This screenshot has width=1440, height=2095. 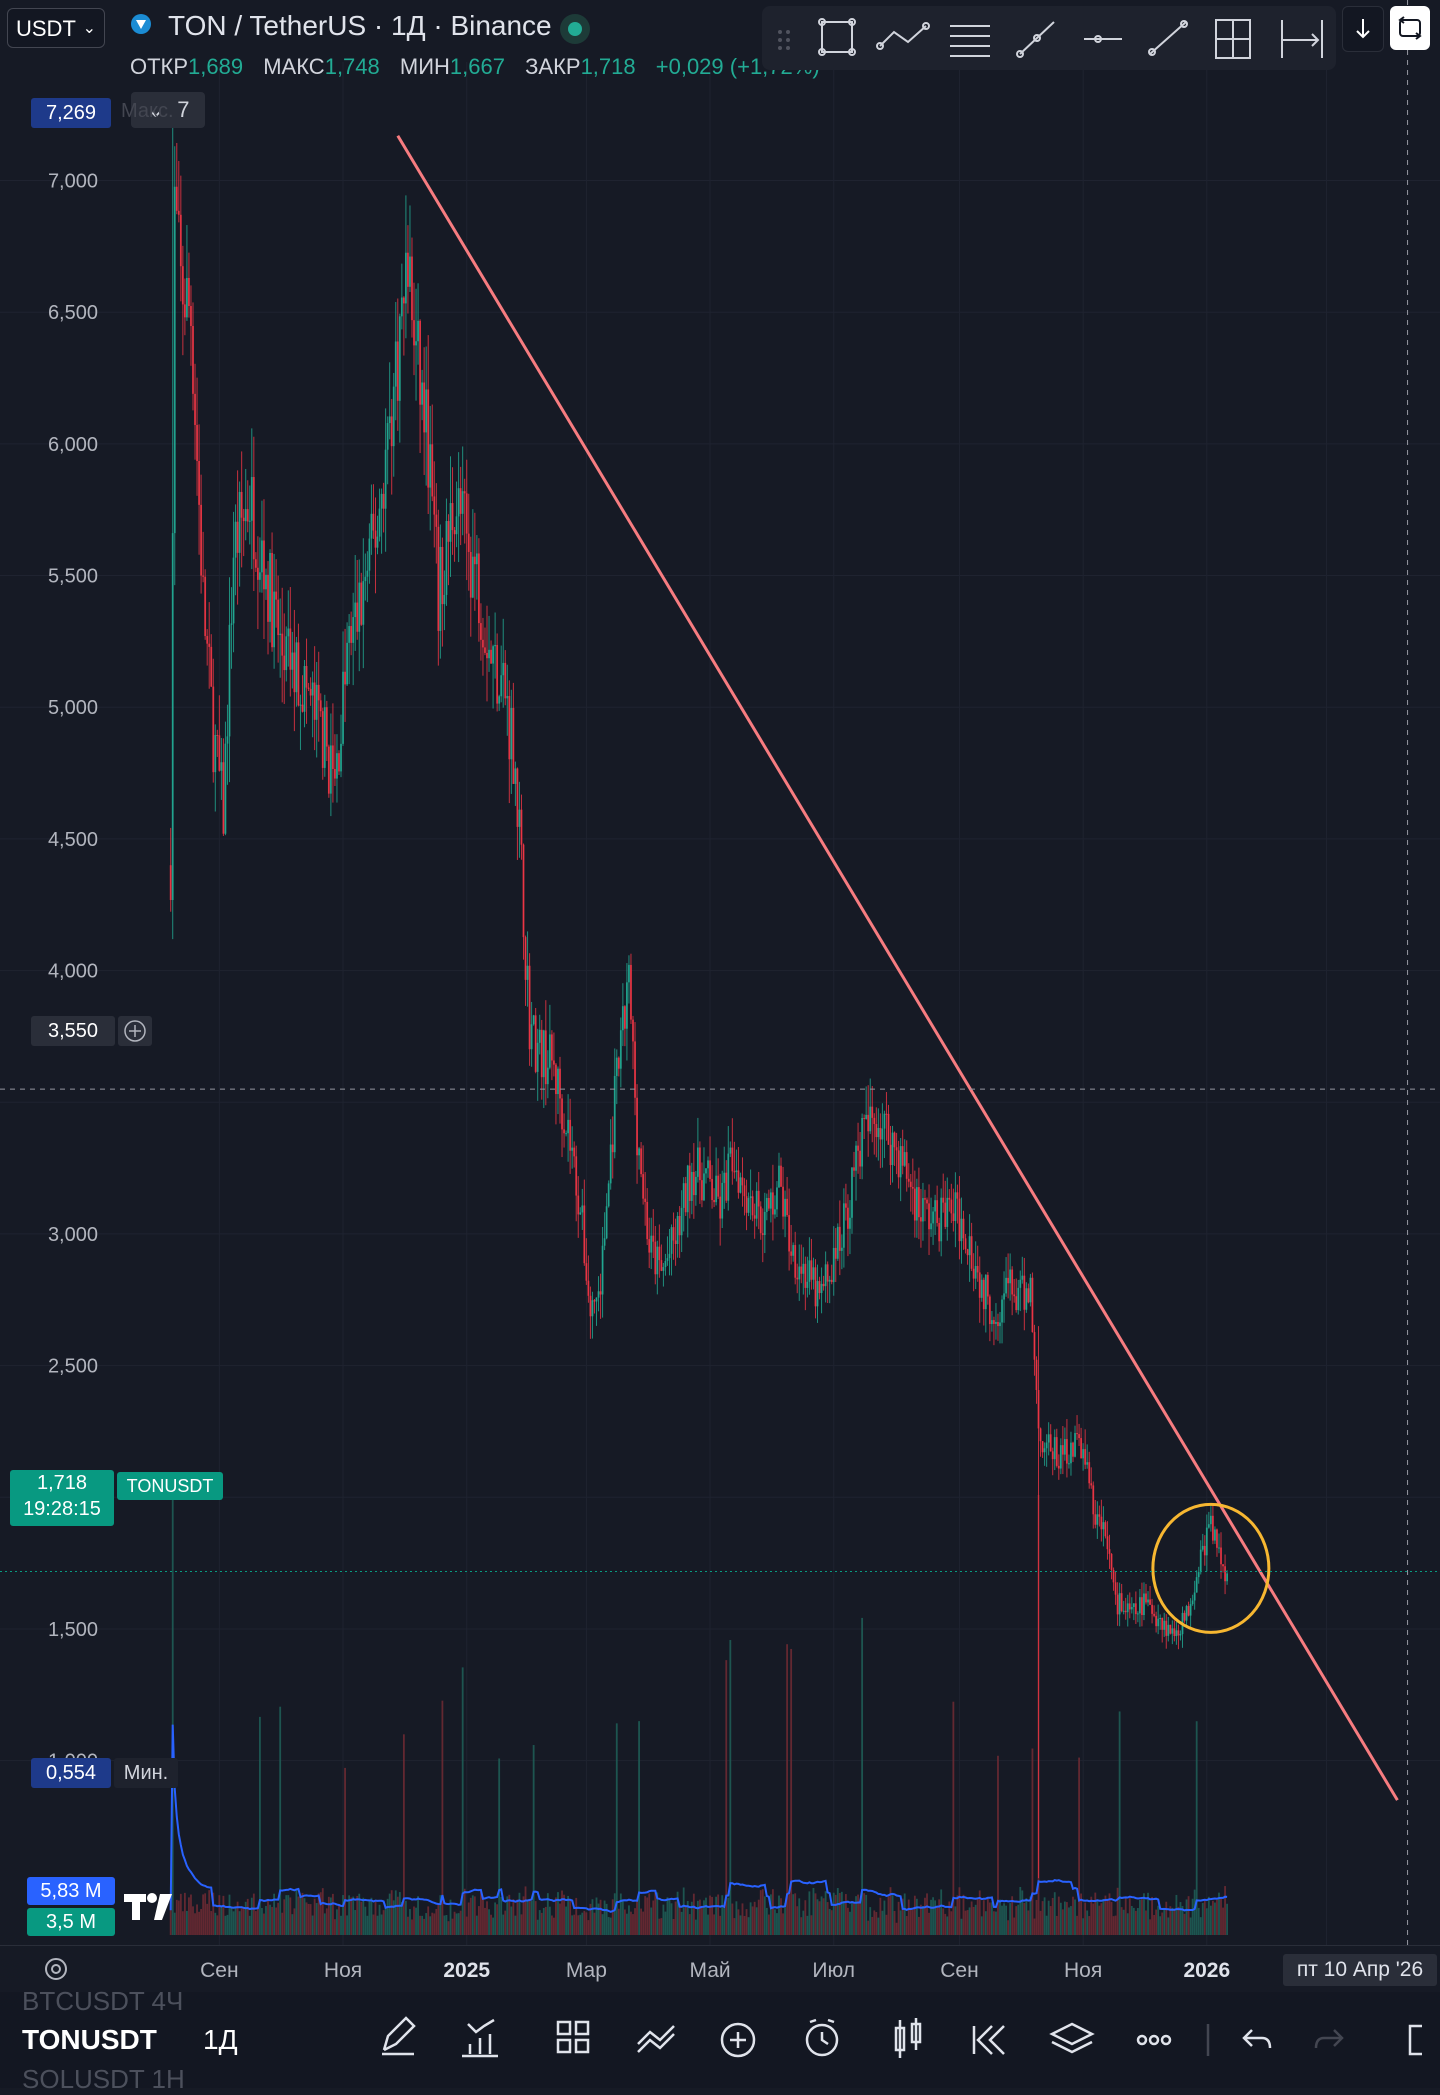 I want to click on pencil-icon, so click(x=399, y=2036).